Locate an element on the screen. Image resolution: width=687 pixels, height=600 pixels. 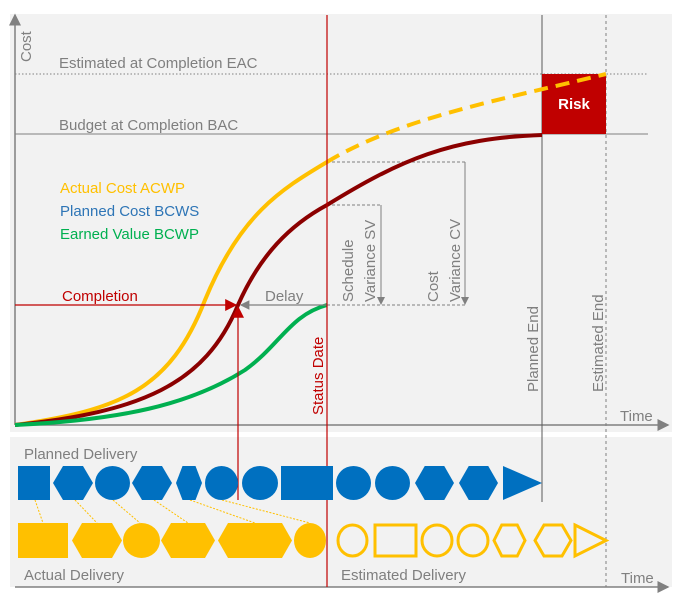
x-axis-label-bottom: Time is located at coordinates (637, 578).